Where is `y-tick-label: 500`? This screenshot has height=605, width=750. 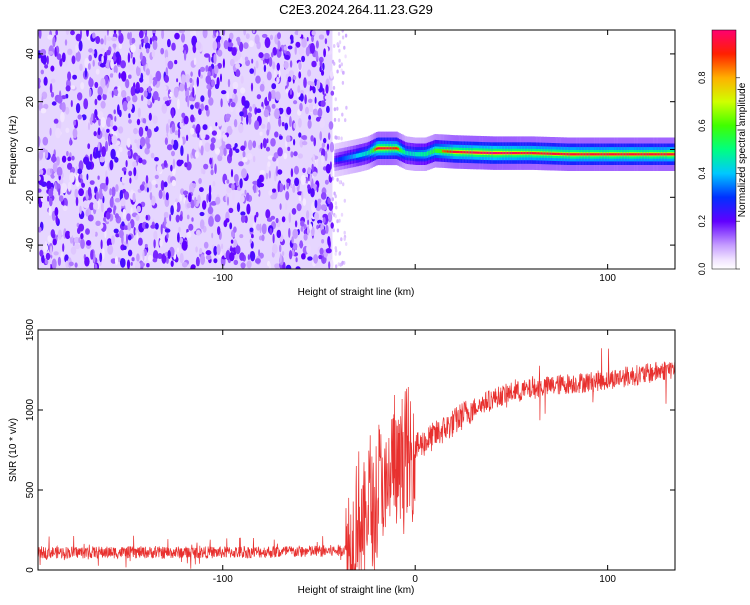
y-tick-label: 500 is located at coordinates (30, 489).